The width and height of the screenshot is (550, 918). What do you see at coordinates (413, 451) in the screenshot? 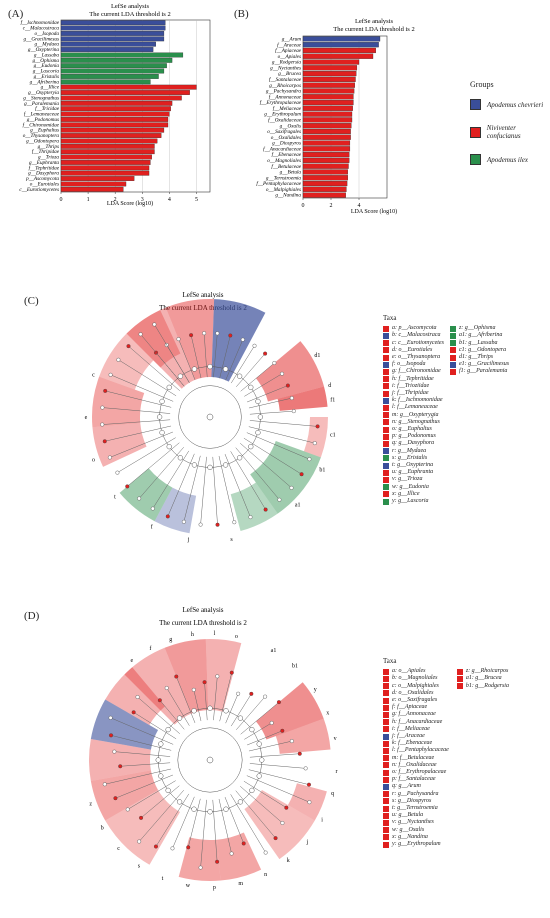
I see `panel-c-legend-item: r: g__Mydaea` at bounding box center [413, 451].